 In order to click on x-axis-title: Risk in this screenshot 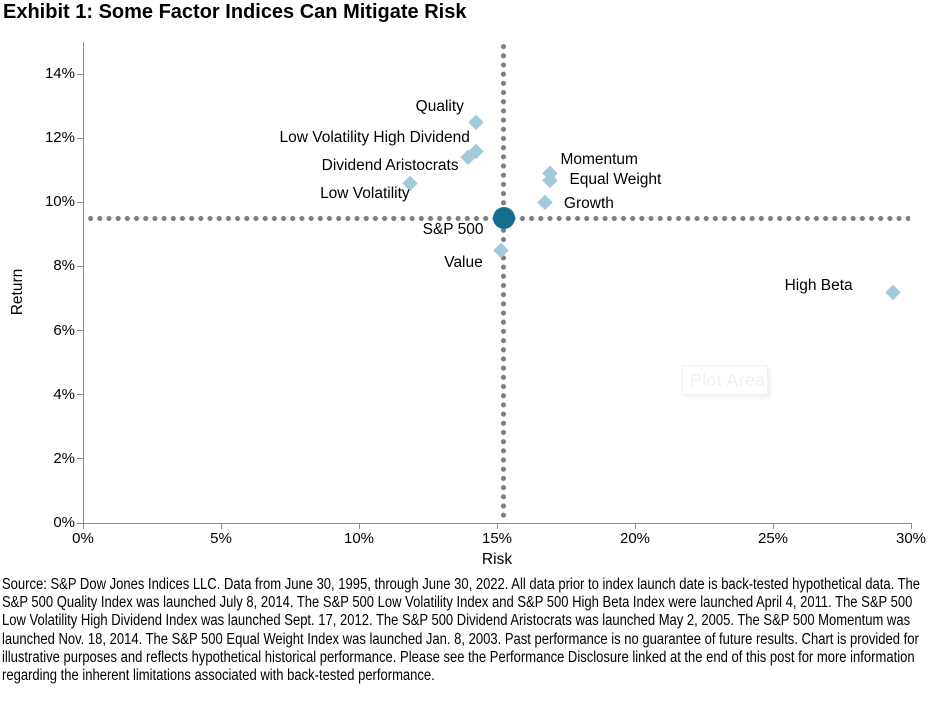, I will do `click(497, 559)`.